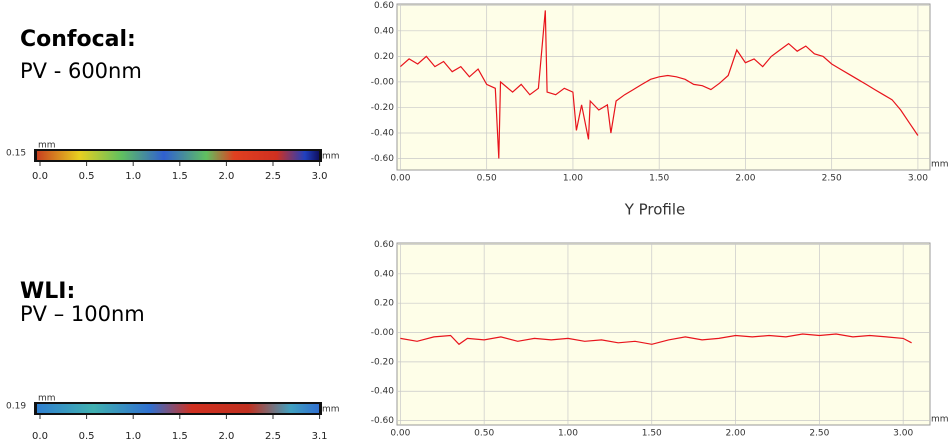 This screenshot has width=950, height=448. I want to click on strip-label: 0.19, so click(16, 407).